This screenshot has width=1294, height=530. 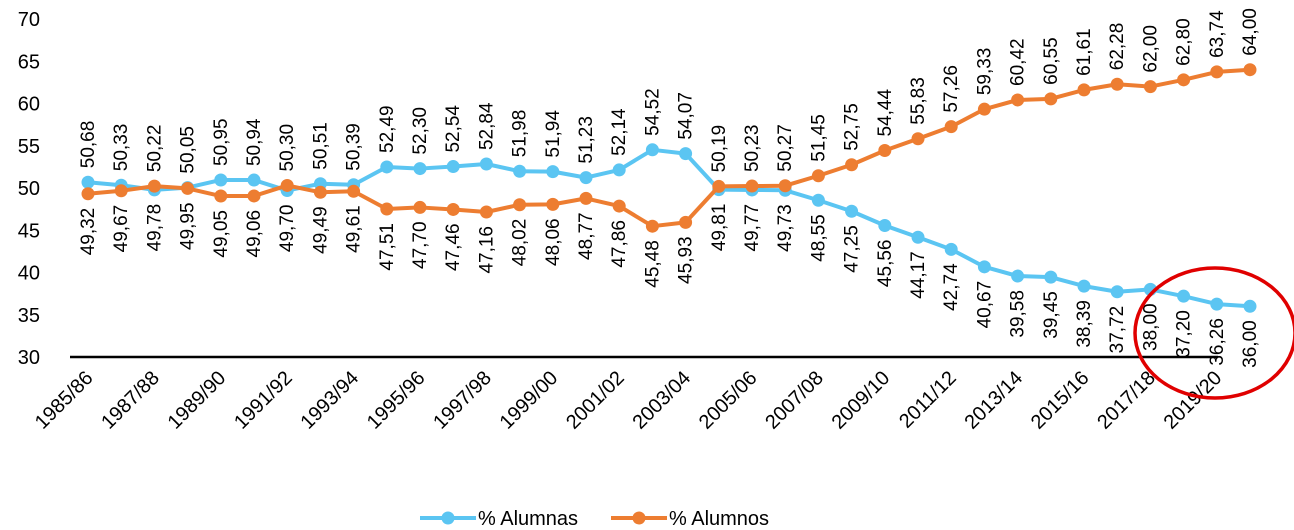 I want to click on data-label-alumnos: 47,46, so click(x=453, y=247).